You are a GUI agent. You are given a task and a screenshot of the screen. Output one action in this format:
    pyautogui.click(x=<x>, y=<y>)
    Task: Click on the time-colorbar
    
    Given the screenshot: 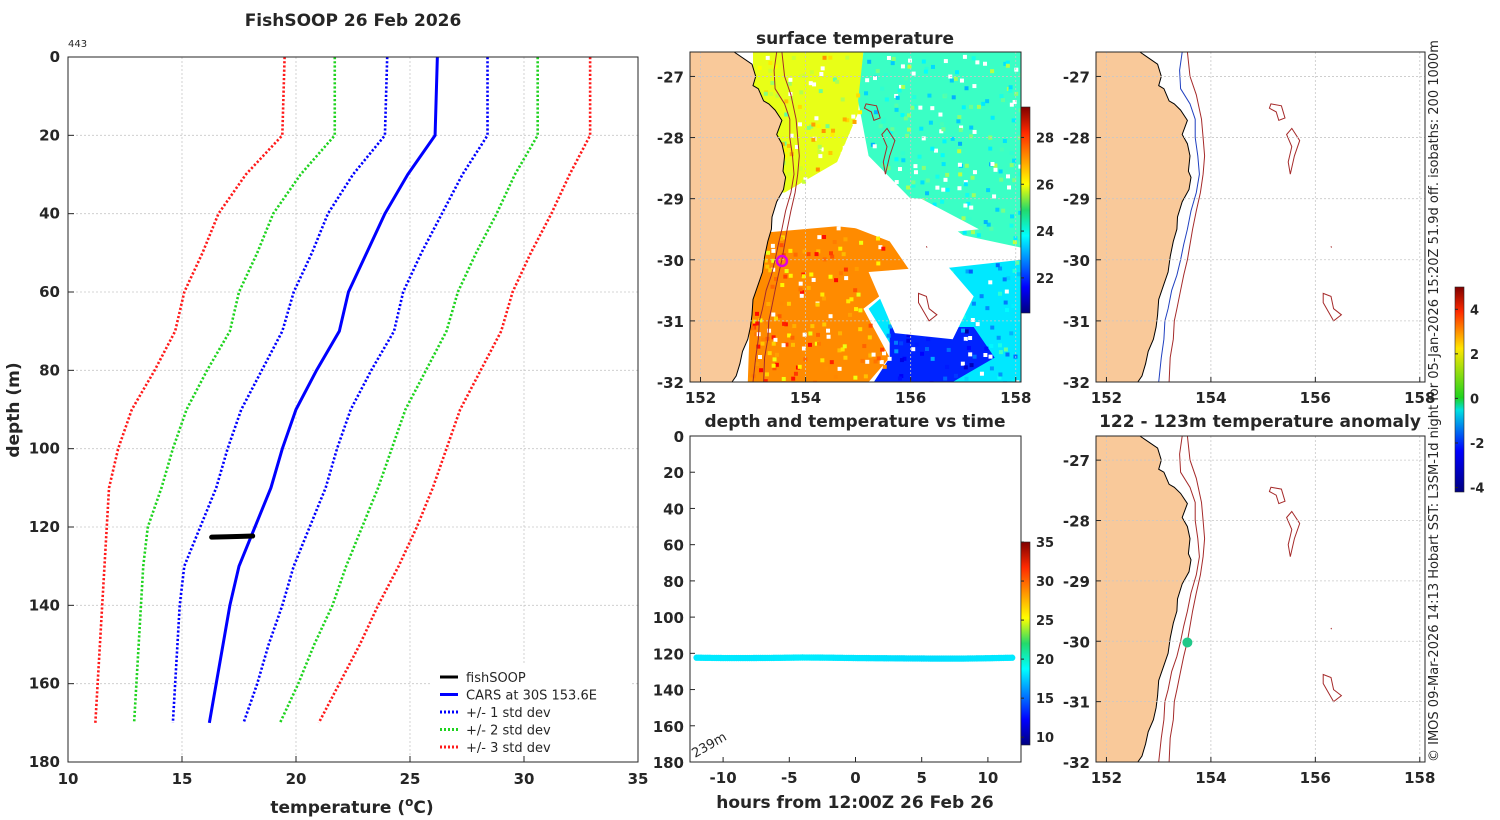 What is the action you would take?
    pyautogui.click(x=1025, y=643)
    